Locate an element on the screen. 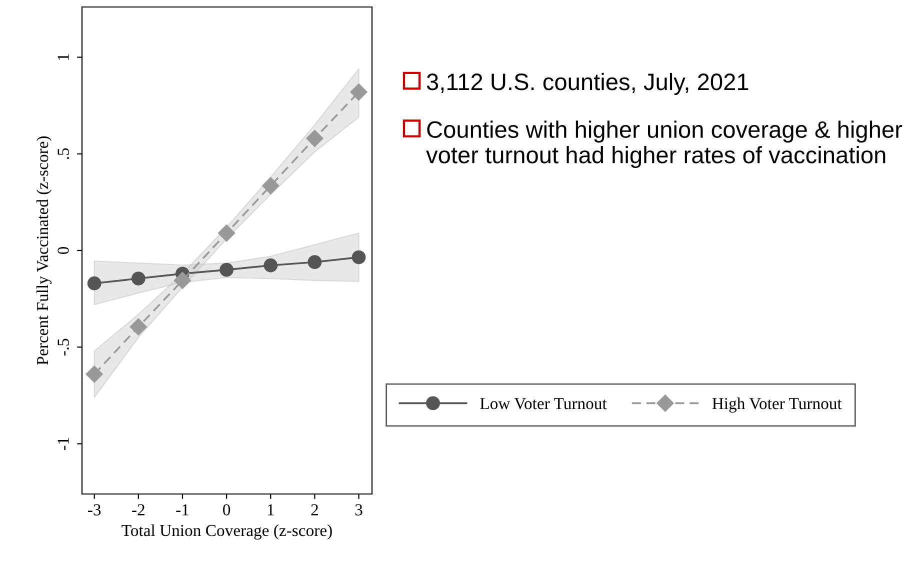 The width and height of the screenshot is (917, 561). x-tick-label: 3 is located at coordinates (358, 510).